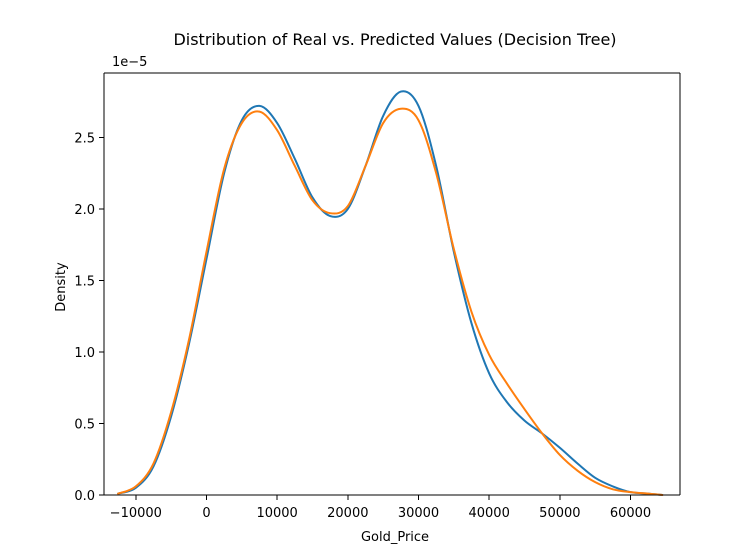 This screenshot has width=744, height=556. I want to click on x-tick-label: −10000, so click(136, 513).